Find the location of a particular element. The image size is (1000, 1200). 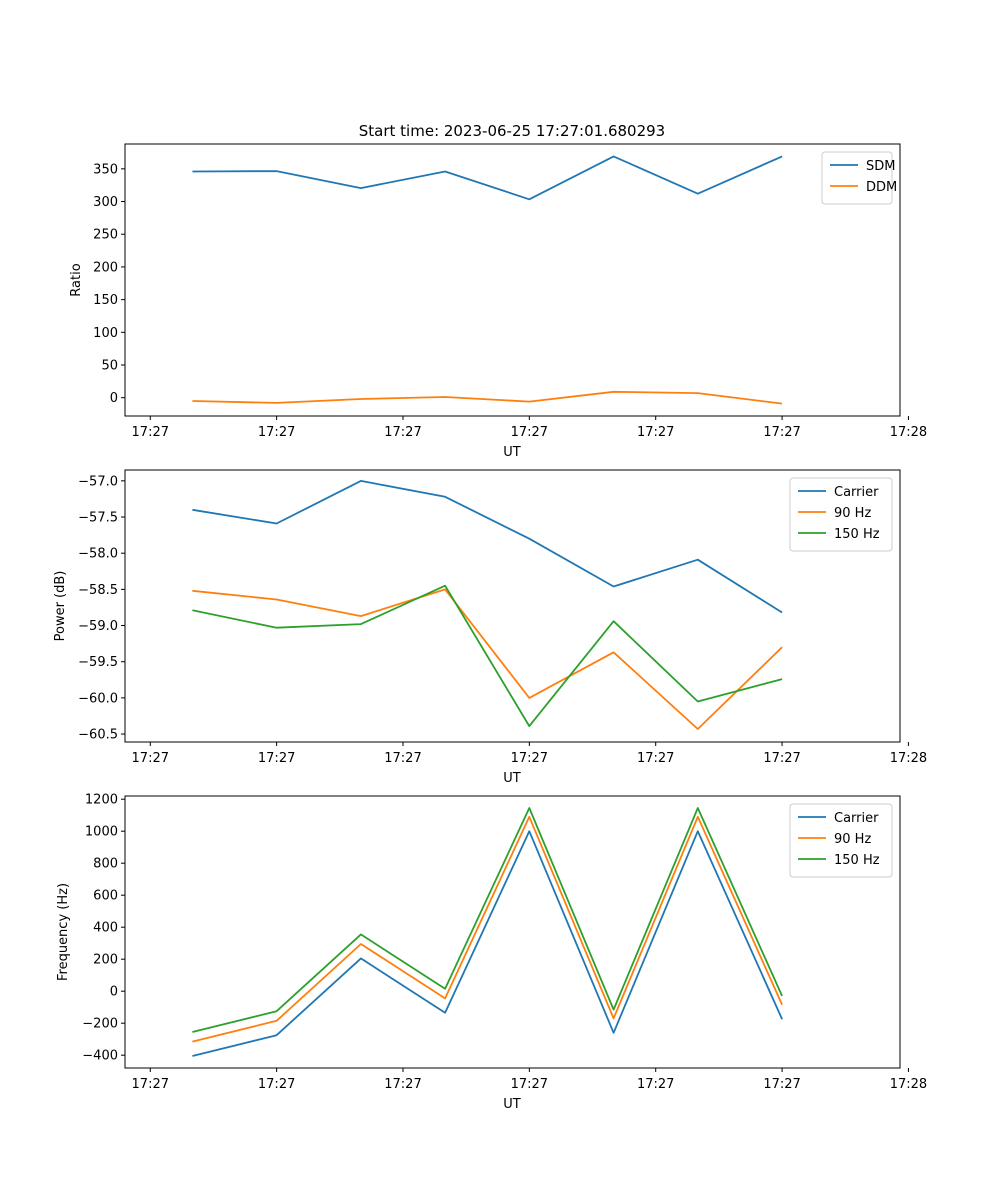

y-tick-label: −59.5 is located at coordinates (98, 662).